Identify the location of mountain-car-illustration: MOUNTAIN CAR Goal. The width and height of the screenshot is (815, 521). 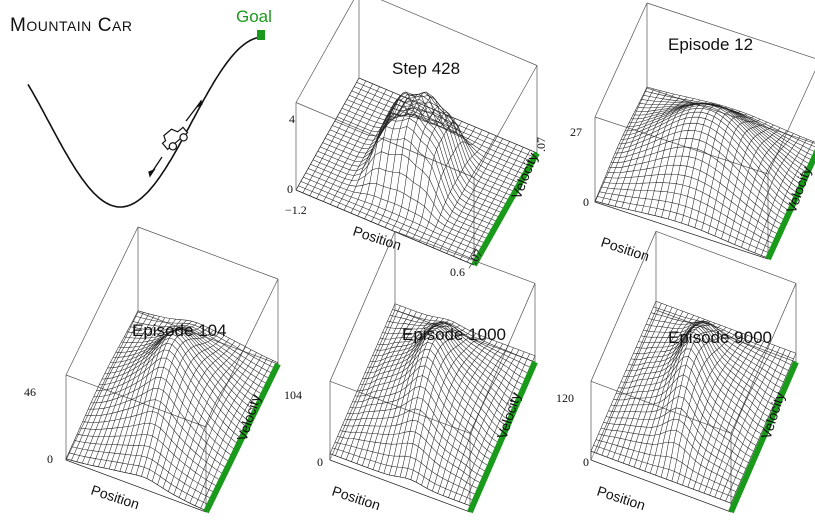
(141, 107).